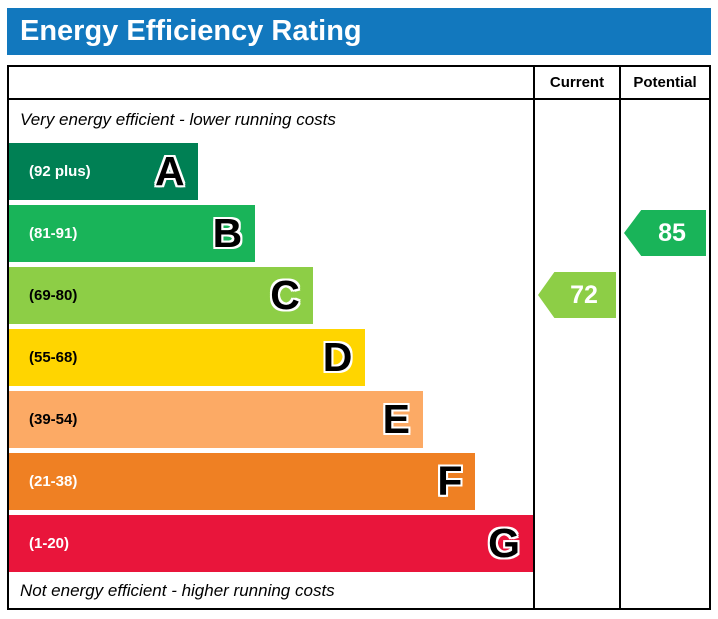  What do you see at coordinates (584, 294) in the screenshot?
I see `current-rating-value: 72` at bounding box center [584, 294].